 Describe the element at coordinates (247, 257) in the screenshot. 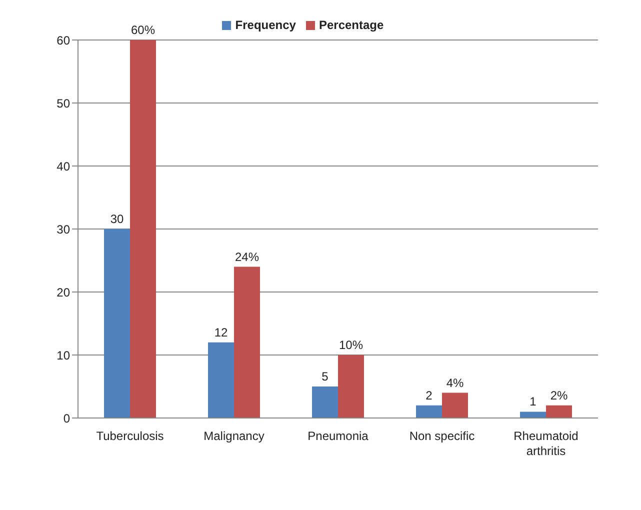

I see `data-label: 24%` at that location.